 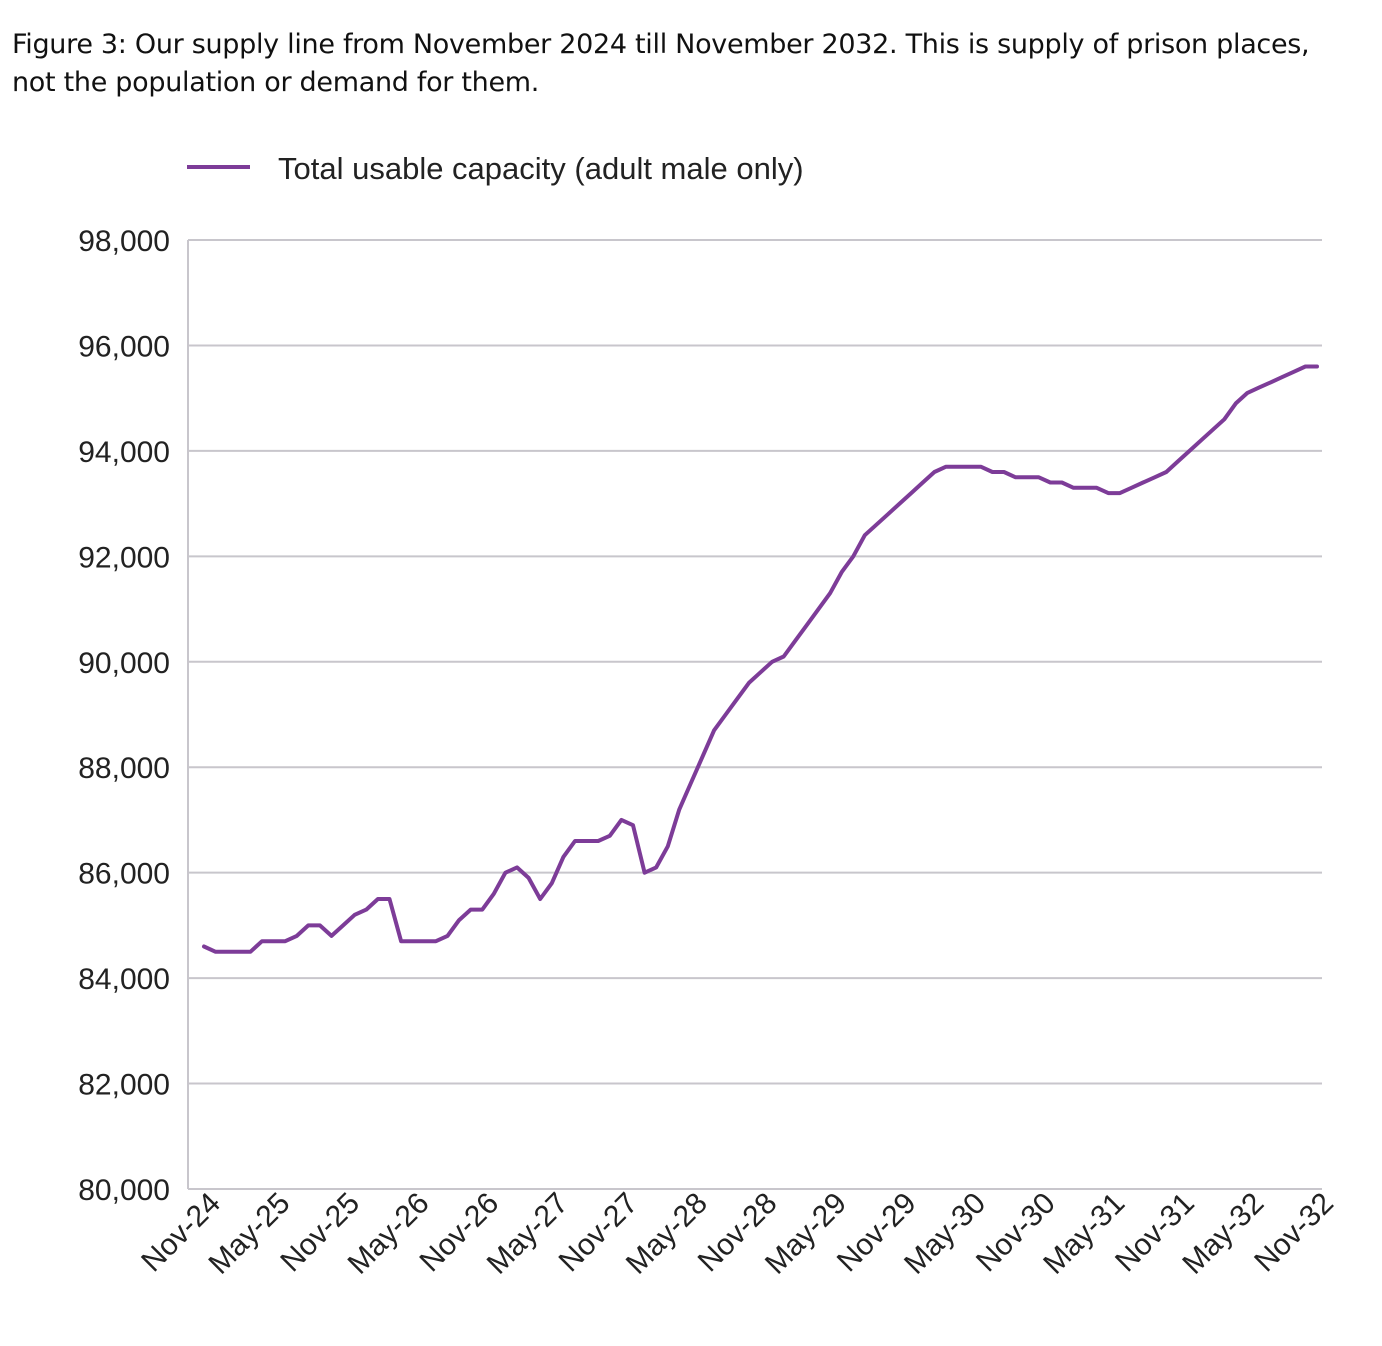 What do you see at coordinates (124, 452) in the screenshot?
I see `y-tick-label: 94,000` at bounding box center [124, 452].